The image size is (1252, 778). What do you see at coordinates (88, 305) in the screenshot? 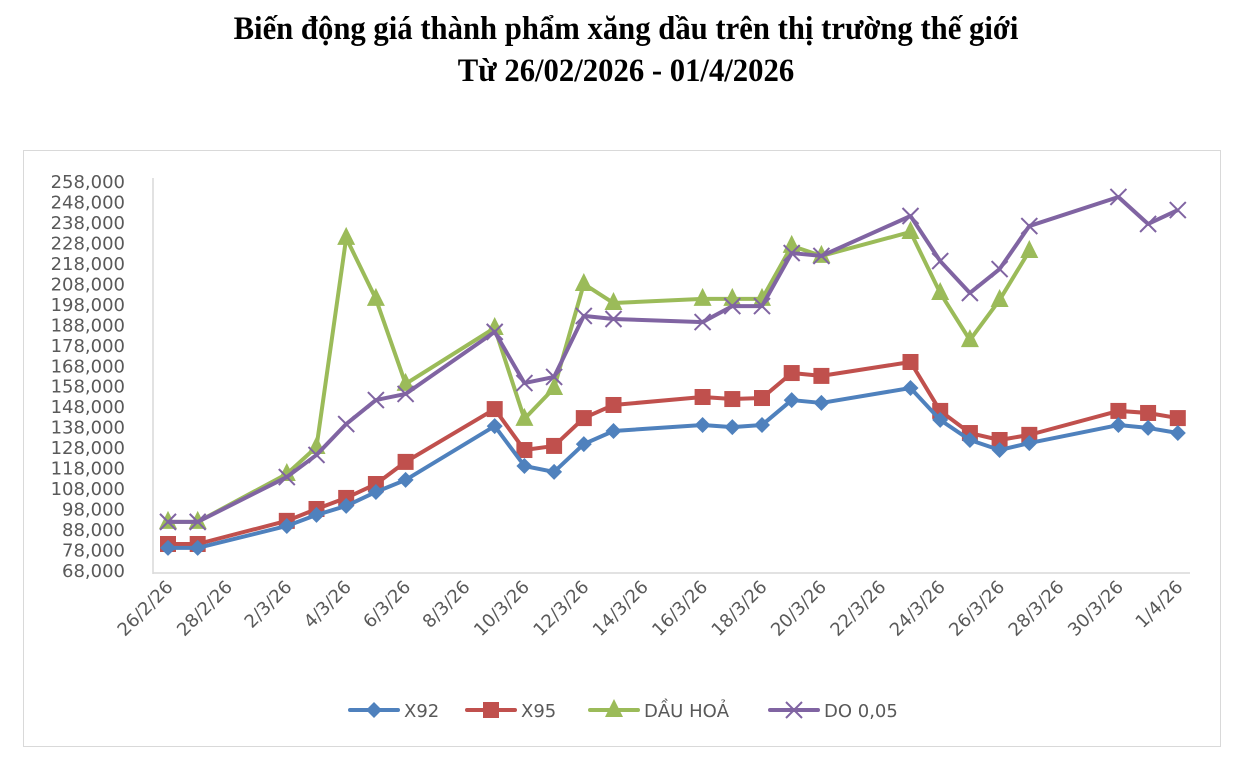
I see `y-tick-label: 198,000` at bounding box center [88, 305].